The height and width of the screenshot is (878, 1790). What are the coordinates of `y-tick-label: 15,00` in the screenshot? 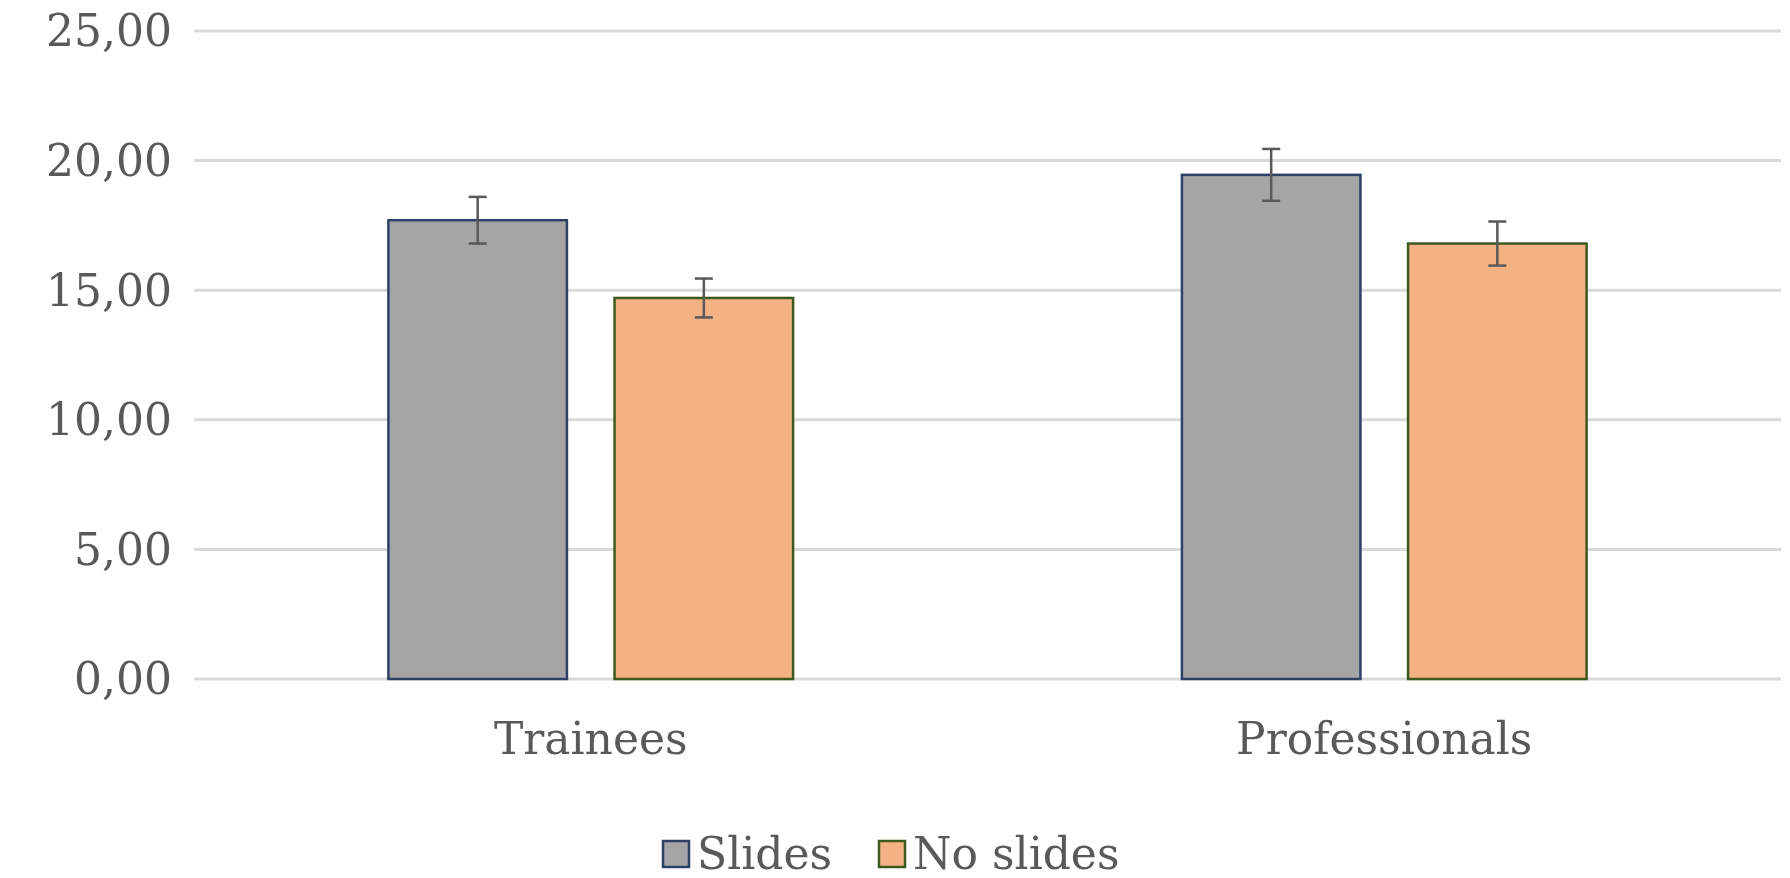 It's located at (109, 290).